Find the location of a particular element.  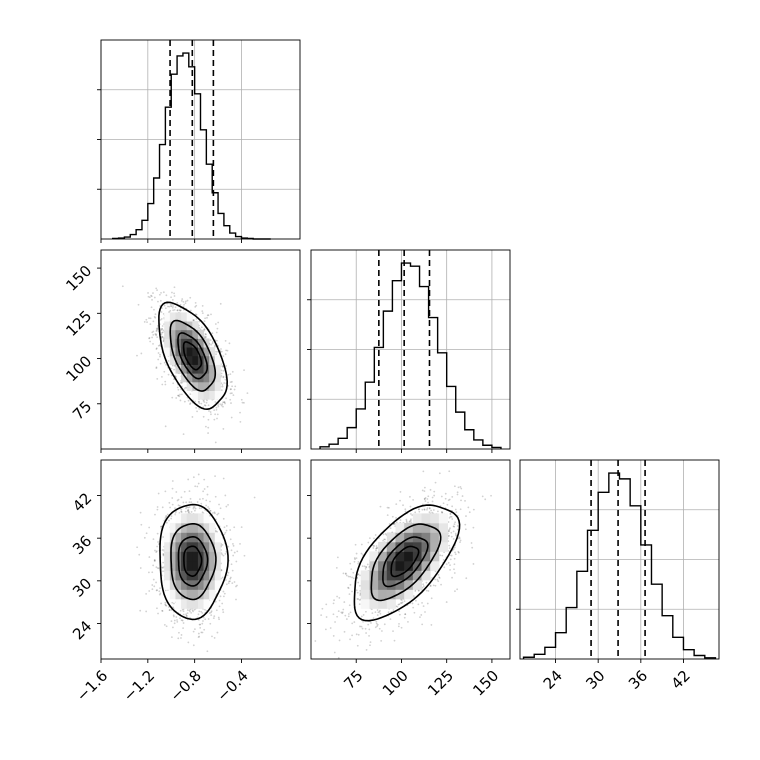

panel-frame is located at coordinates (619, 559).